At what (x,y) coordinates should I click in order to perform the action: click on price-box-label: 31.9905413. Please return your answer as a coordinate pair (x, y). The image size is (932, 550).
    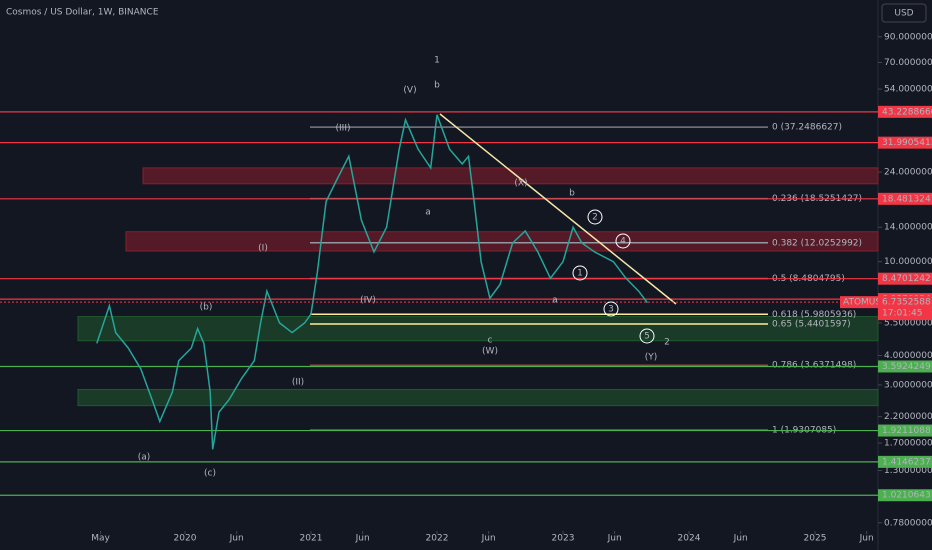
    Looking at the image, I should click on (907, 143).